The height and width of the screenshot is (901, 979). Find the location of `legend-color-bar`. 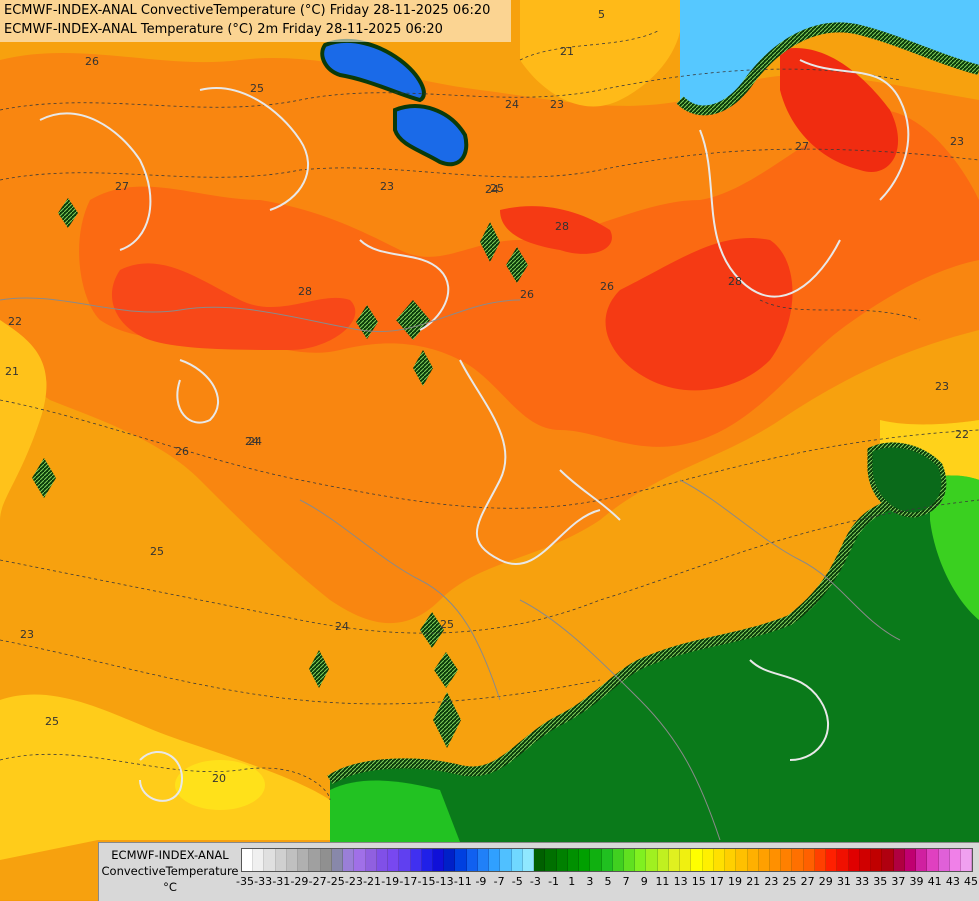

legend-color-bar is located at coordinates (607, 860).